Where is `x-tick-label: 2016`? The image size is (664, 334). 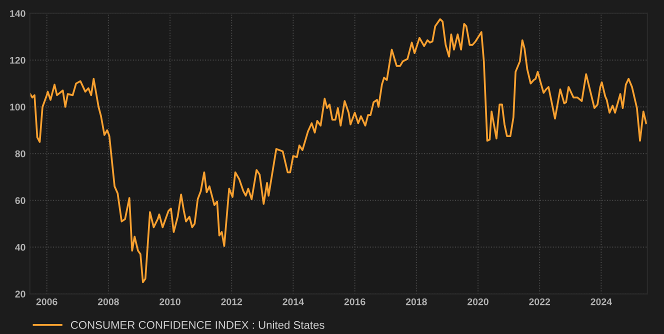
x-tick-label: 2016 is located at coordinates (355, 302).